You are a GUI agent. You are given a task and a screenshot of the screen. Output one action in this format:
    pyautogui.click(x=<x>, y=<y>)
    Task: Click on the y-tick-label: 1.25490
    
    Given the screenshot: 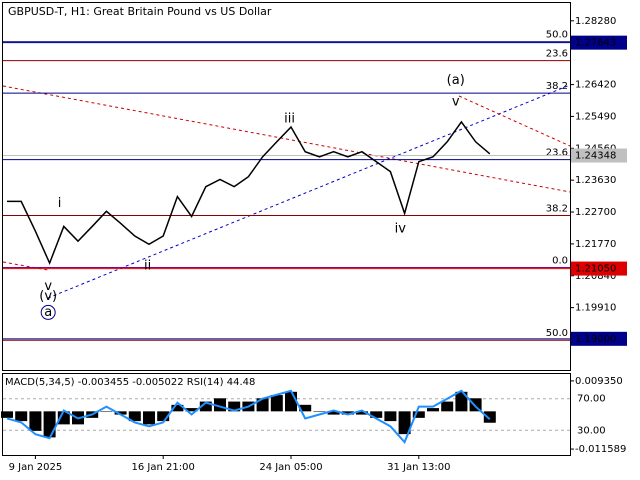 What is the action you would take?
    pyautogui.click(x=595, y=116)
    